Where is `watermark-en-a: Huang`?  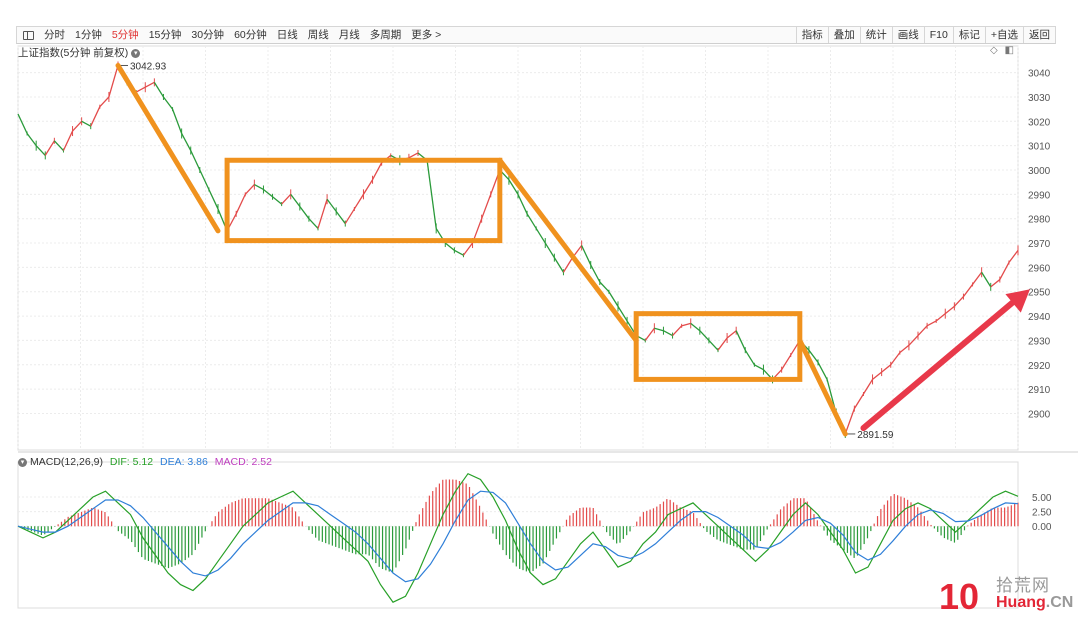 watermark-en-a: Huang is located at coordinates (1021, 602).